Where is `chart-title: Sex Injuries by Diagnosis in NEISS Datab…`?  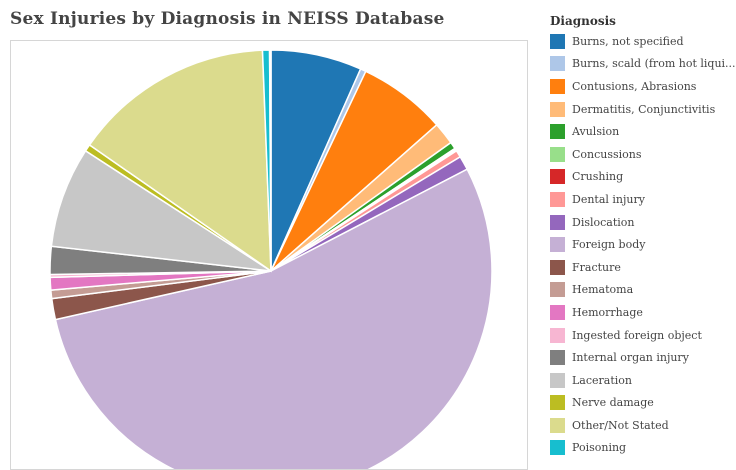
chart-title: Sex Injuries by Diagnosis in NEISS Datab… is located at coordinates (227, 19).